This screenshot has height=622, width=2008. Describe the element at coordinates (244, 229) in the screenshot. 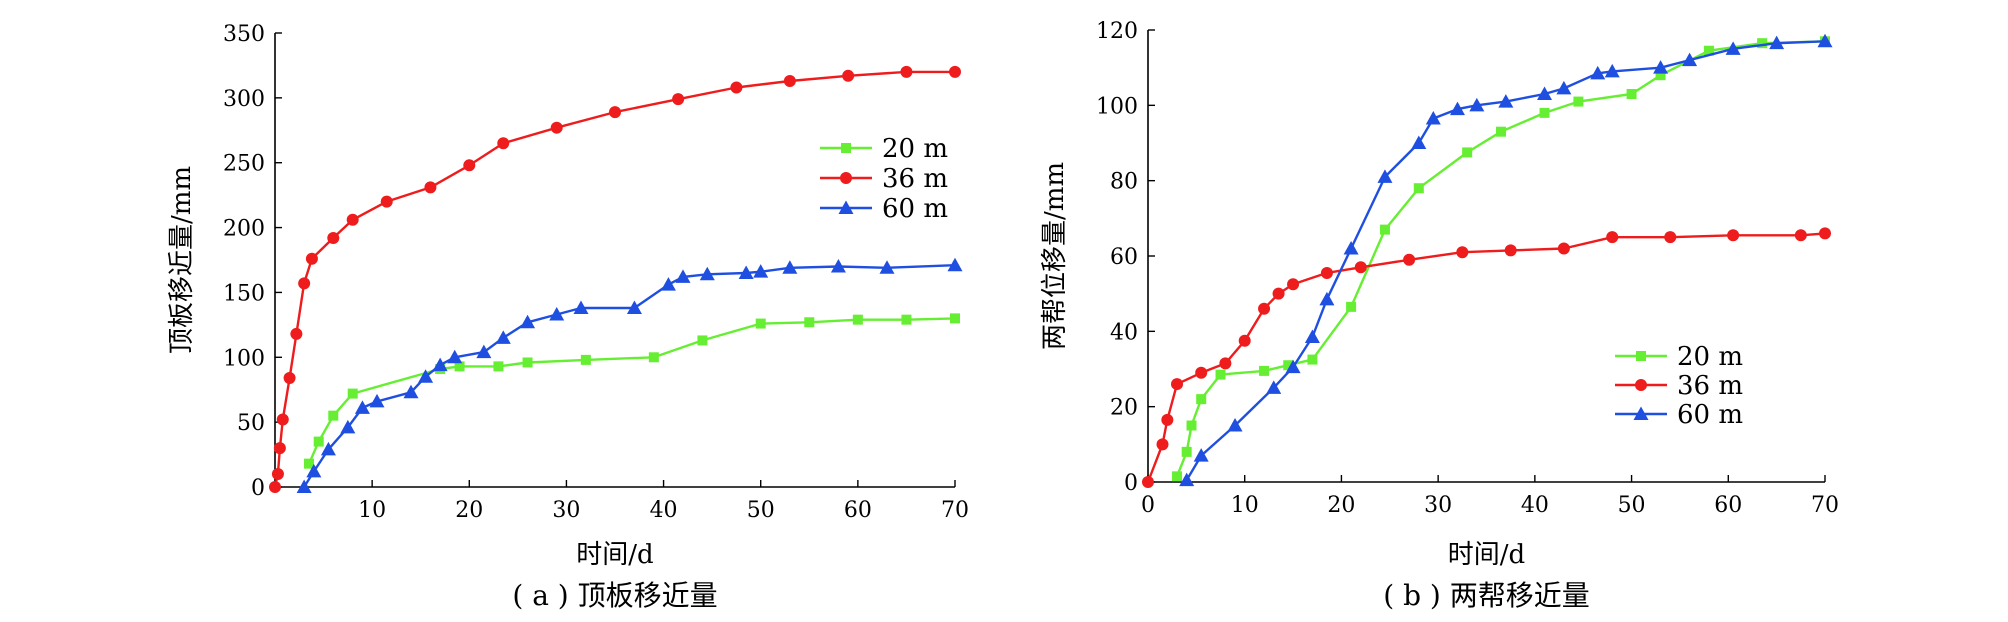

I see `y-tick-label: 200` at that location.